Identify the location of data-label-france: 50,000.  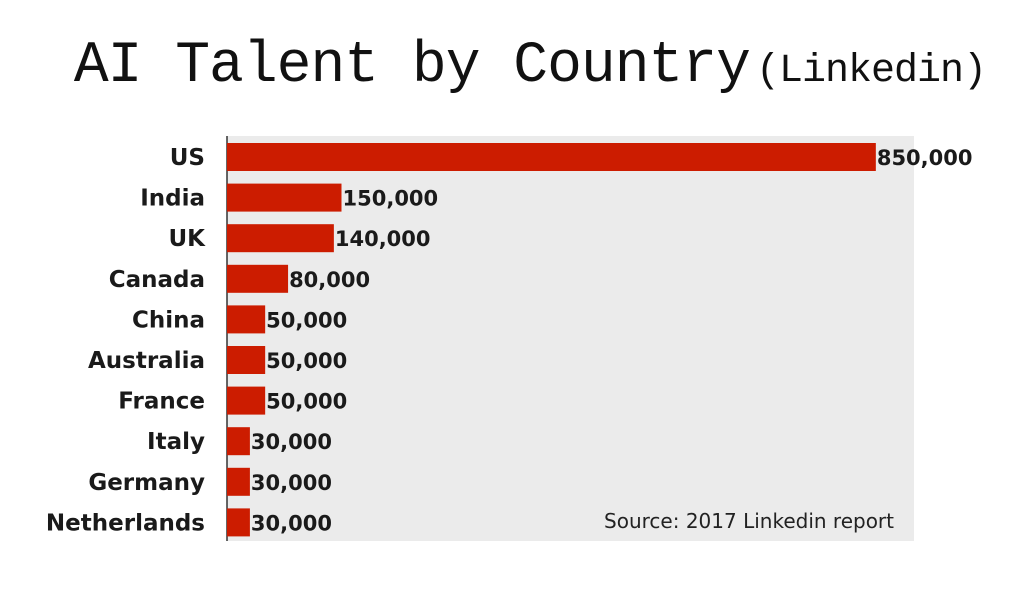
(306, 402).